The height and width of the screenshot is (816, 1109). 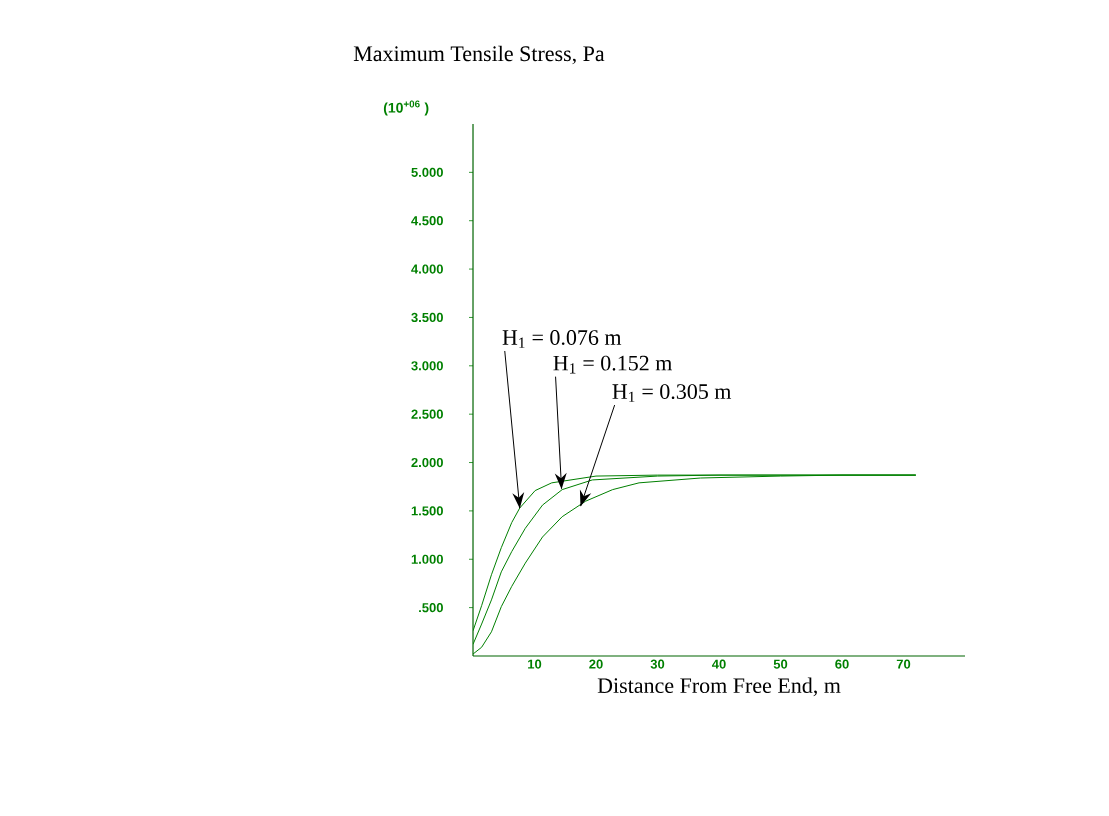 I want to click on y-tick-label: 1.000, so click(x=427, y=559).